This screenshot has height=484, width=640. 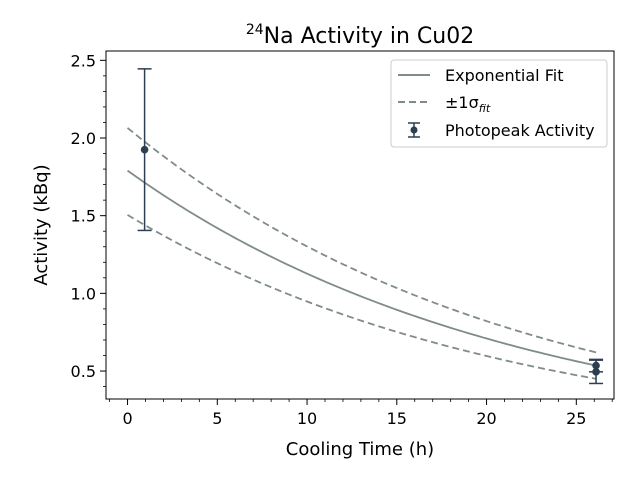 I want to click on title-main: Na Activity in Cu02, so click(x=369, y=36).